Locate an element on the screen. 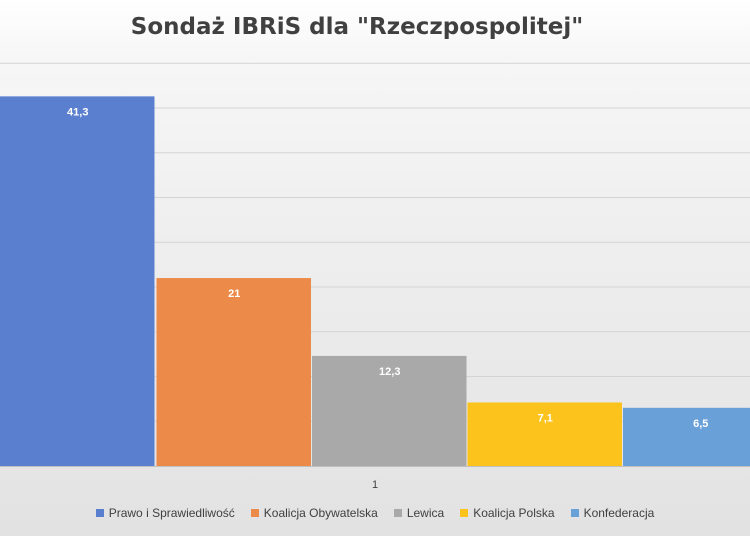  legend-item-4: Konfederacja is located at coordinates (612, 513).